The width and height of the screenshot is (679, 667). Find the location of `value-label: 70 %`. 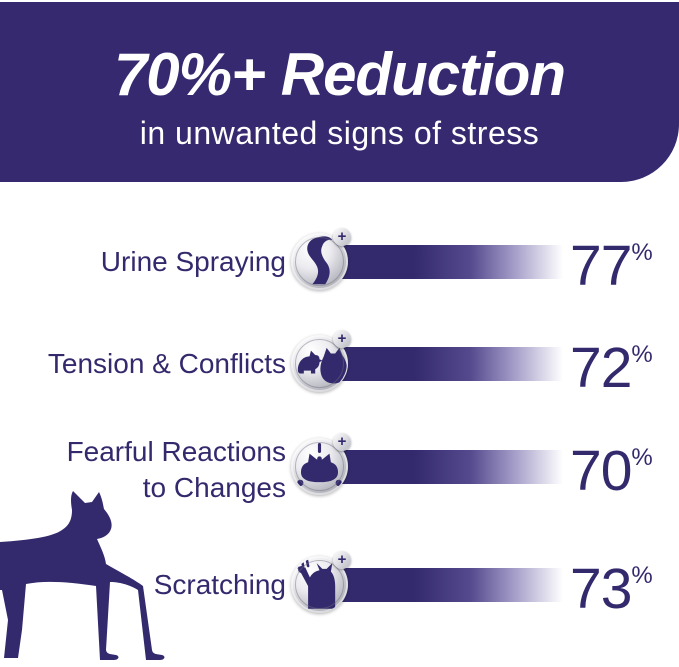

value-label: 70 % is located at coordinates (611, 471).